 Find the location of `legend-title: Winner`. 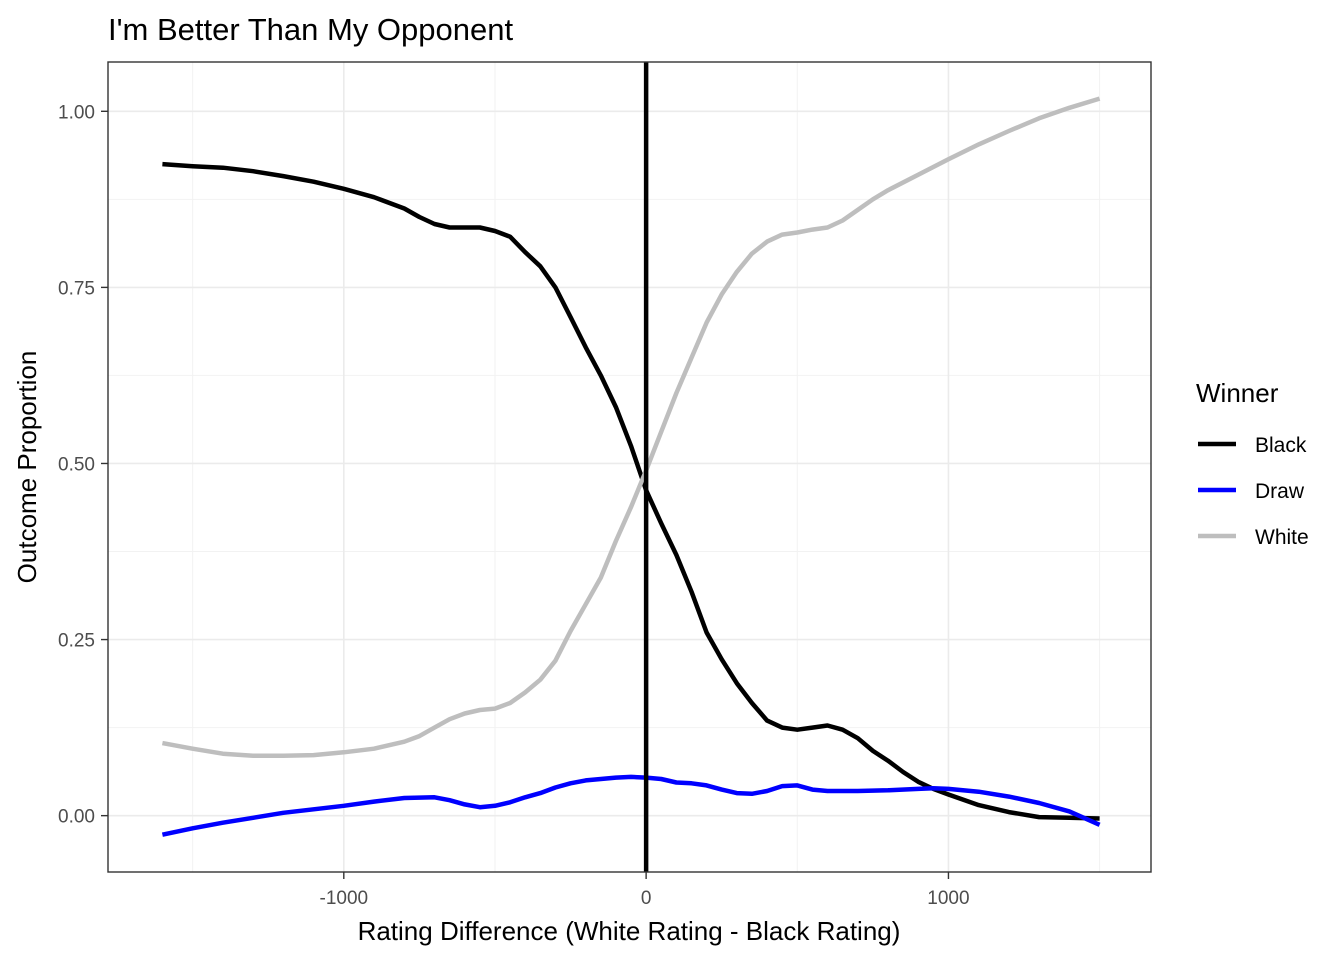

legend-title: Winner is located at coordinates (1237, 393).